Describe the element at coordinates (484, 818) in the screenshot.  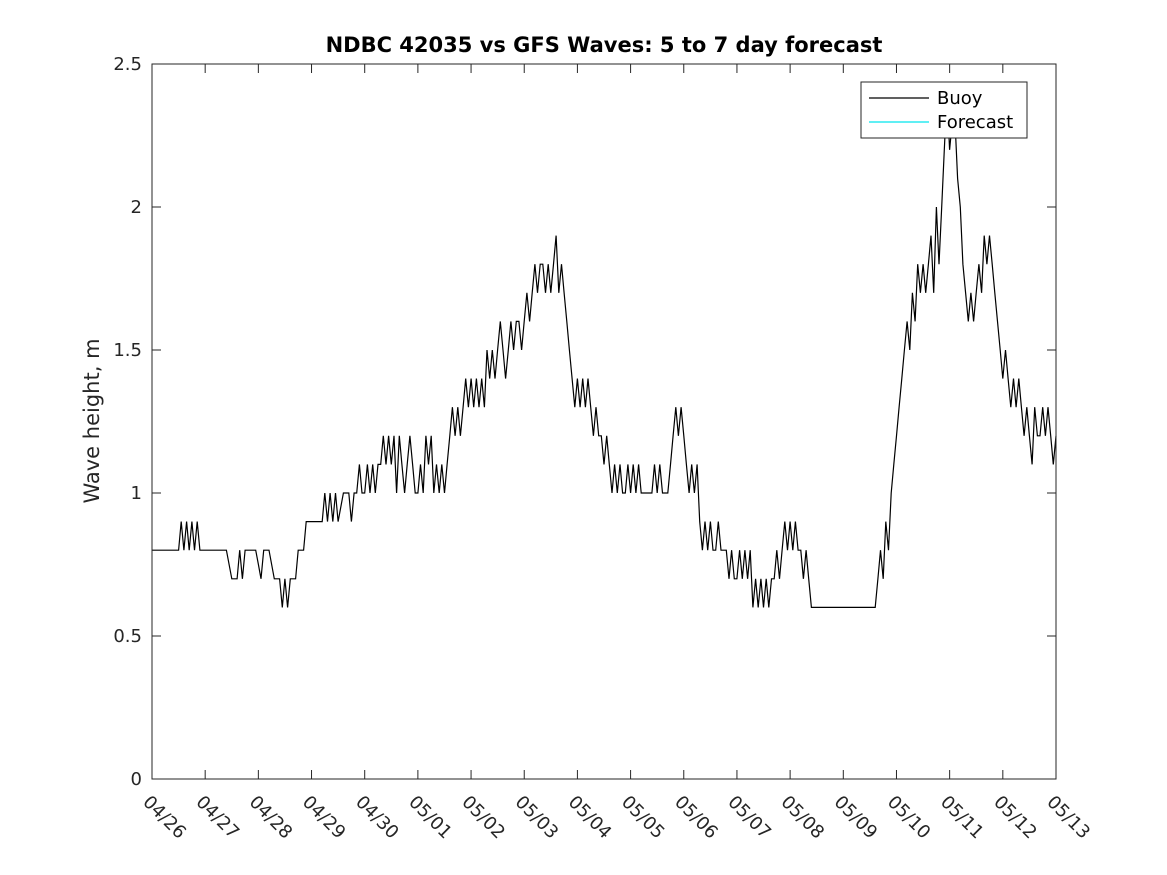
I see `x-tick-label: 05/02` at that location.